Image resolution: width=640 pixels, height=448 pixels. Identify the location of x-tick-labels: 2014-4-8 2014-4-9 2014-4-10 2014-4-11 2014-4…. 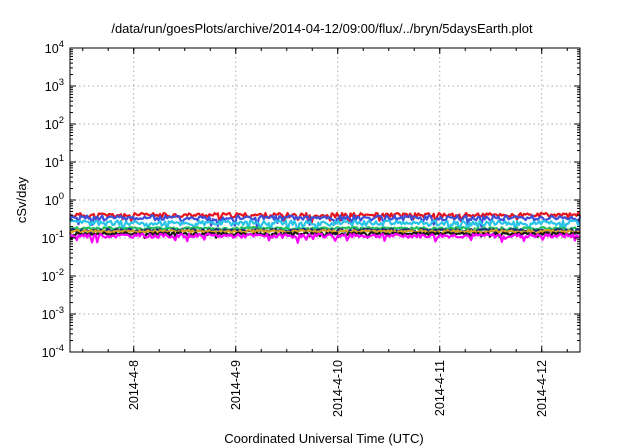
(338, 388).